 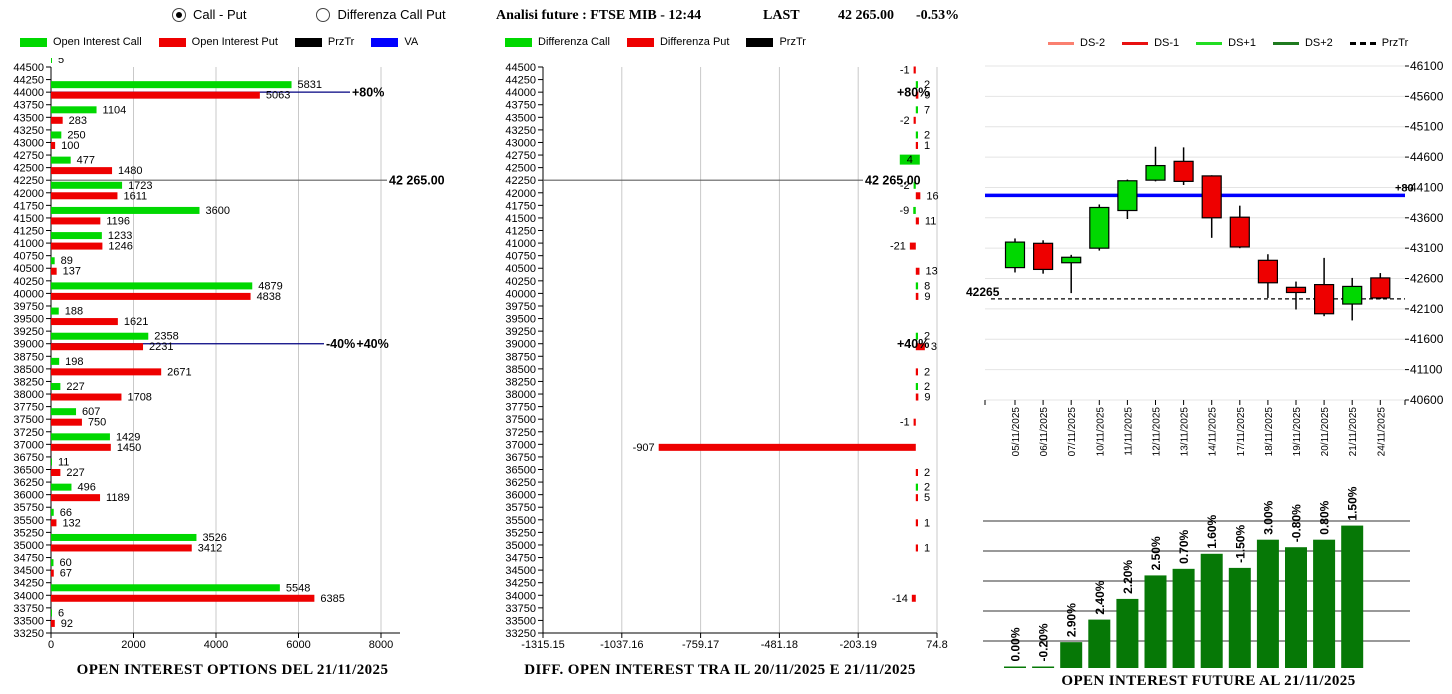 I want to click on x-tick-label: -759.17, so click(x=700, y=645).